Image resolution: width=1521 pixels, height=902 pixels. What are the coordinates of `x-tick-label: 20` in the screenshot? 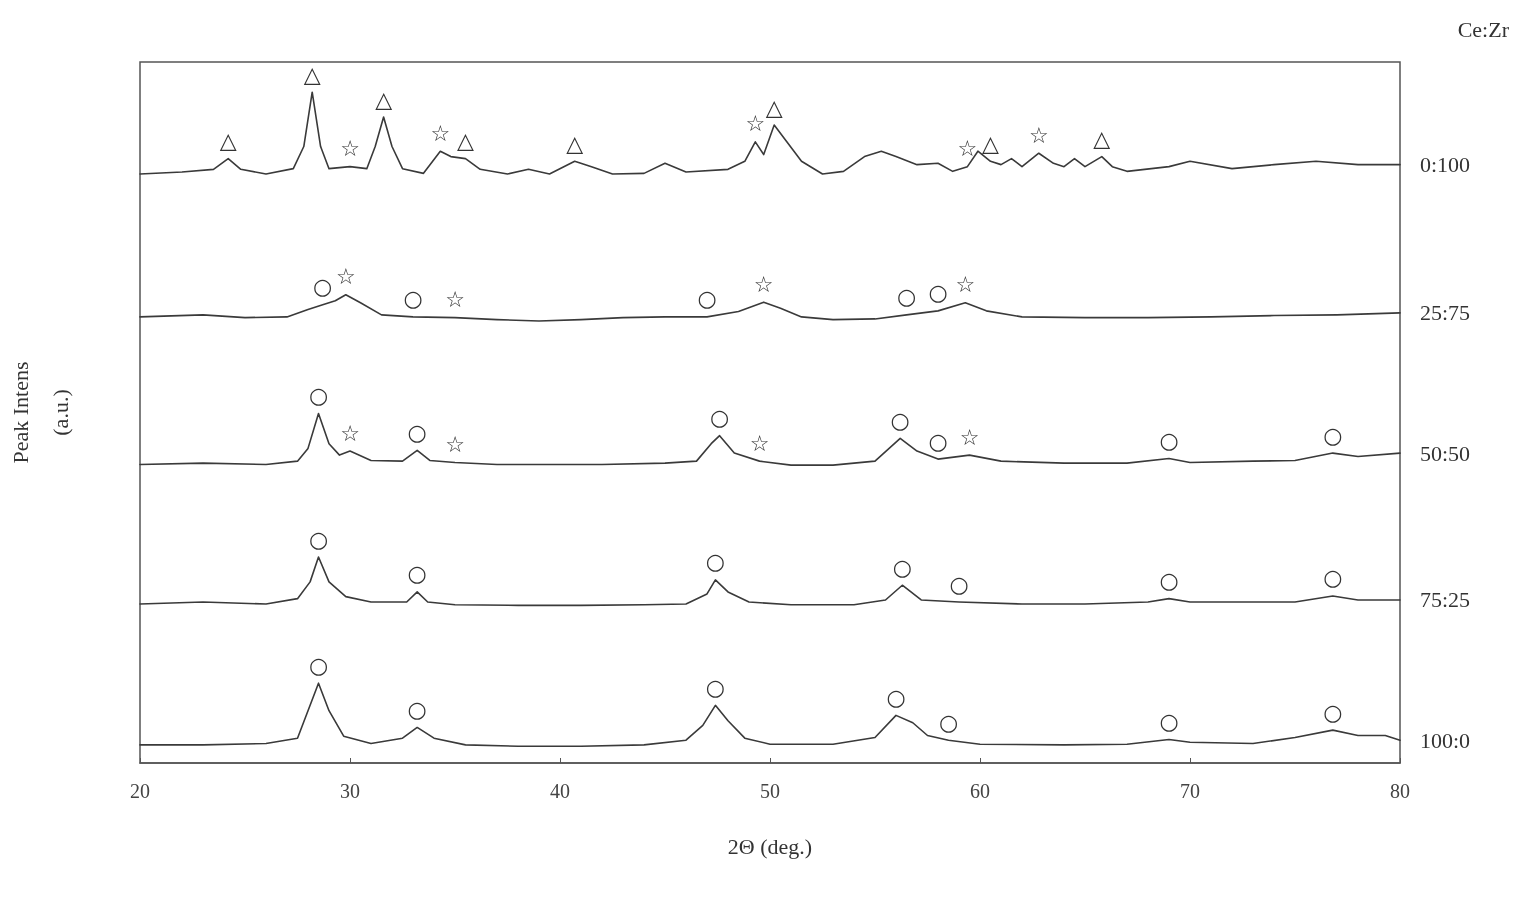 It's located at (140, 791).